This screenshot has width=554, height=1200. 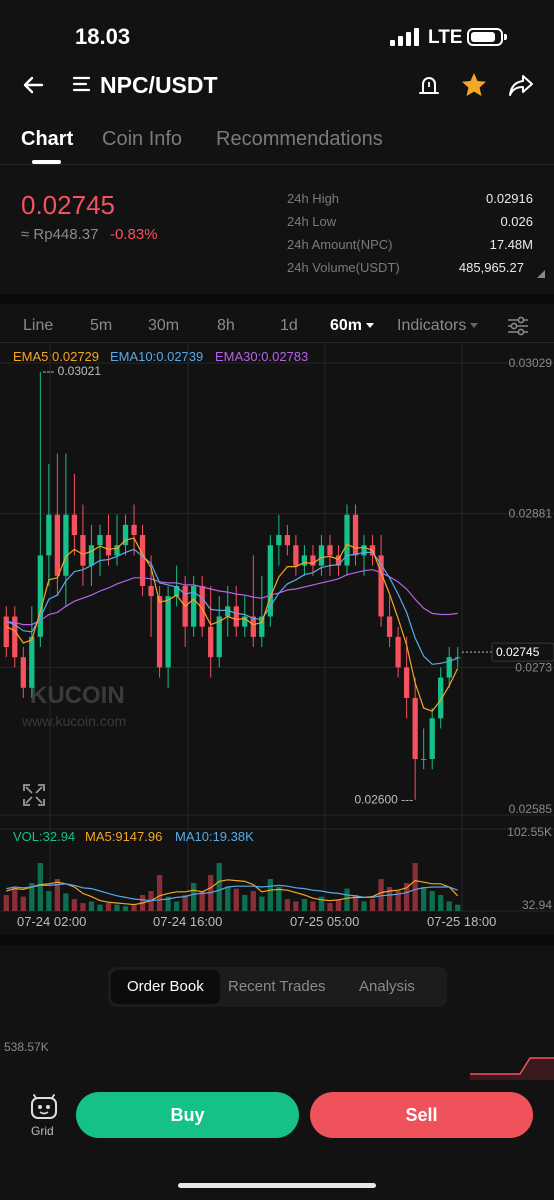 What do you see at coordinates (159, 85) in the screenshot?
I see `pair-title: NPC/USDT` at bounding box center [159, 85].